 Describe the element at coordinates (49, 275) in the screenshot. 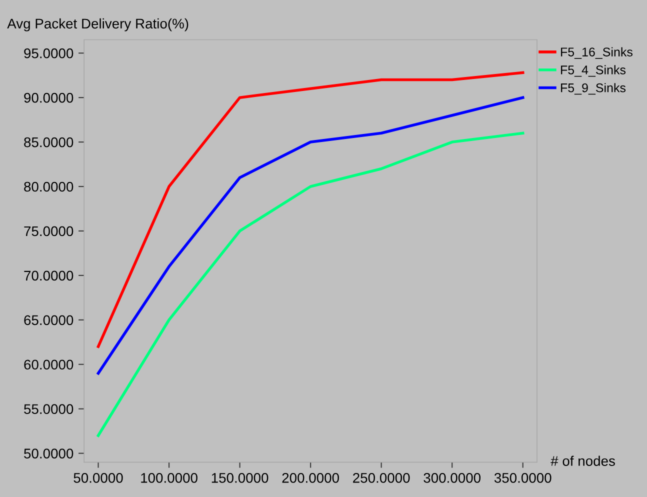

I see `y-tick-label: 70.0000` at that location.